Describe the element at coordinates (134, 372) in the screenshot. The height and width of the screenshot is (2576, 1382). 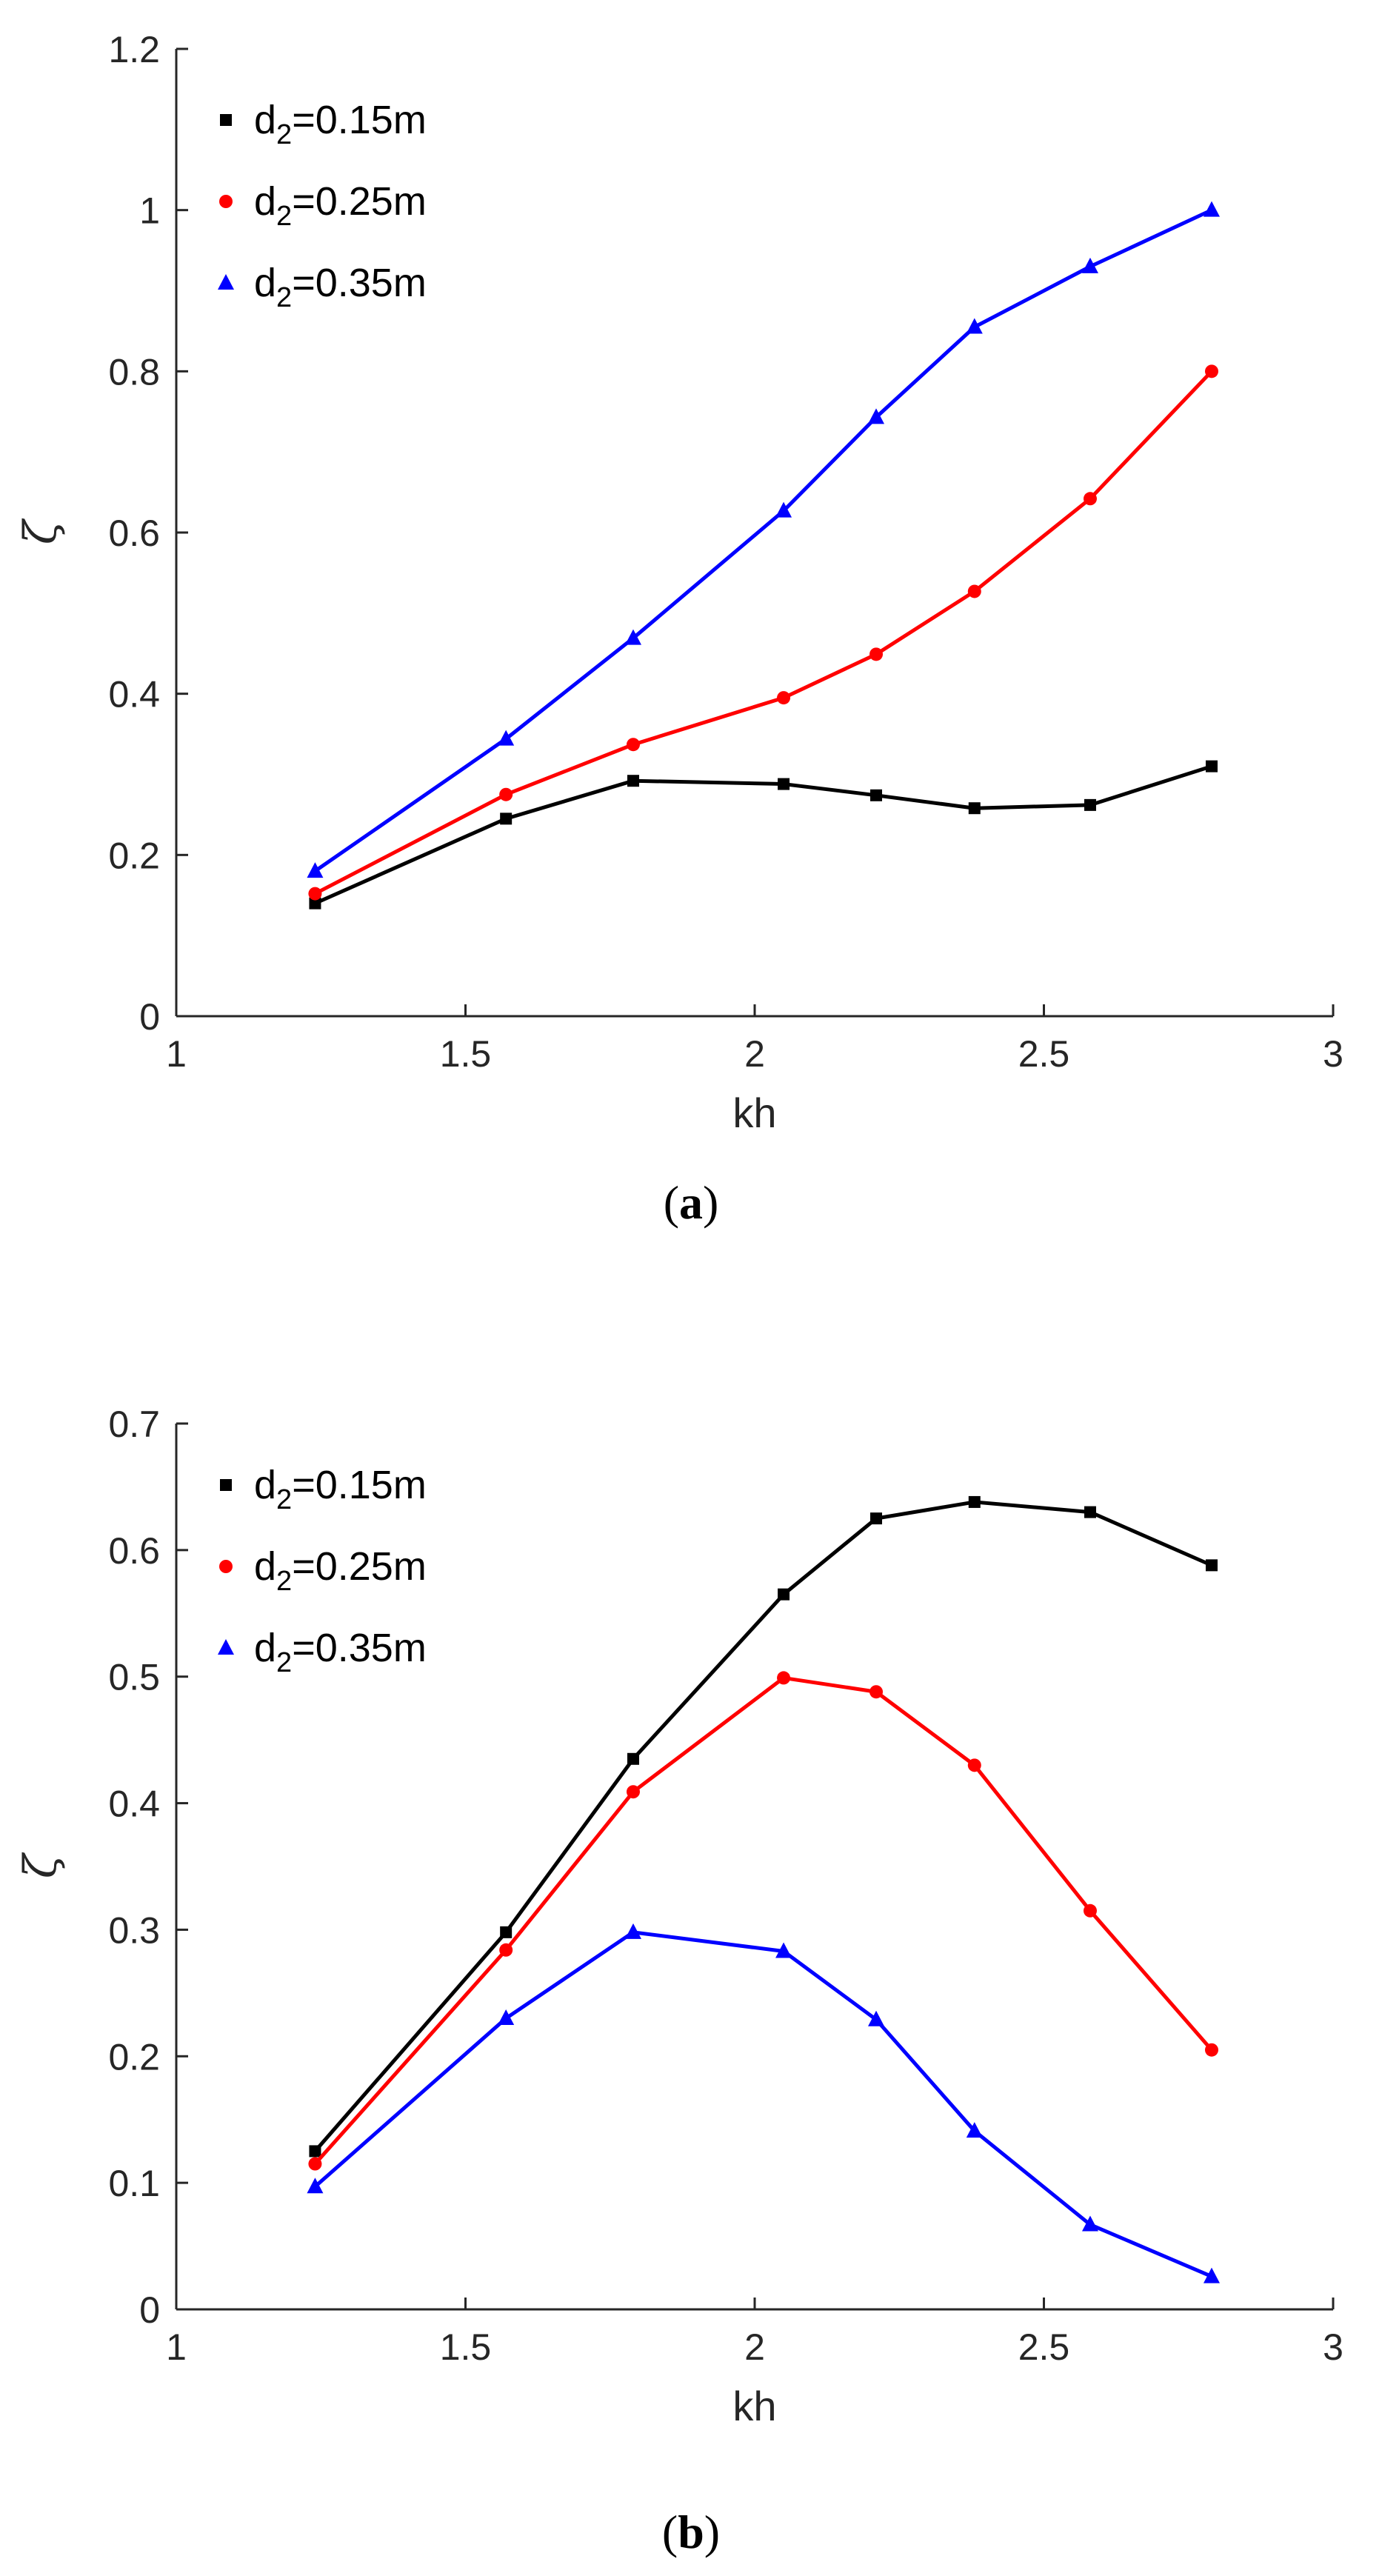
I see `y-tick-label: 0.8` at that location.